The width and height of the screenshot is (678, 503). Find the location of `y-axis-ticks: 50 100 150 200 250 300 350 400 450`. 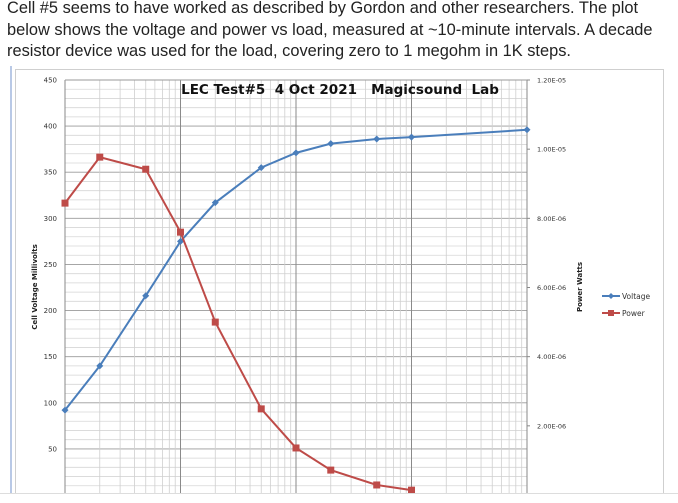

y-axis-ticks: 50 100 150 200 250 300 350 400 450 is located at coordinates (50, 265).